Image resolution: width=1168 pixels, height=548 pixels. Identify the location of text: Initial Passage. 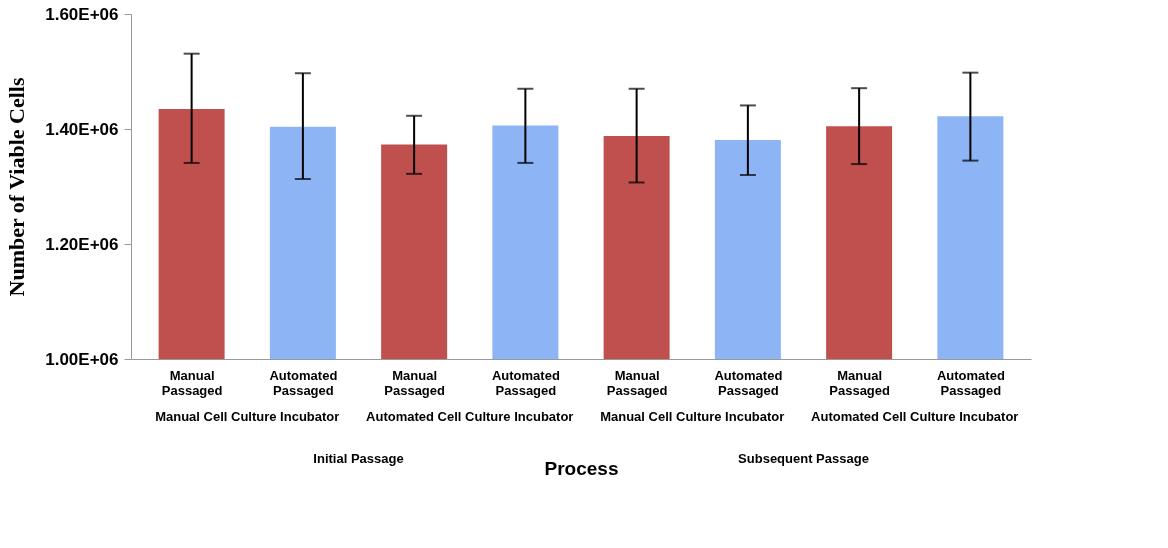
(358, 458).